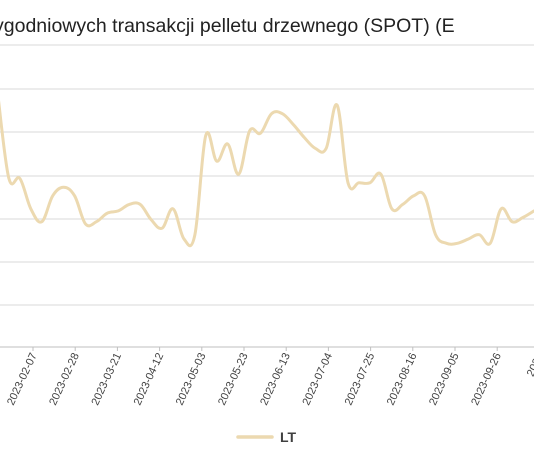 This screenshot has height=462, width=534. Describe the element at coordinates (444, 379) in the screenshot. I see `x-tick-label: 2023-09-05` at that location.